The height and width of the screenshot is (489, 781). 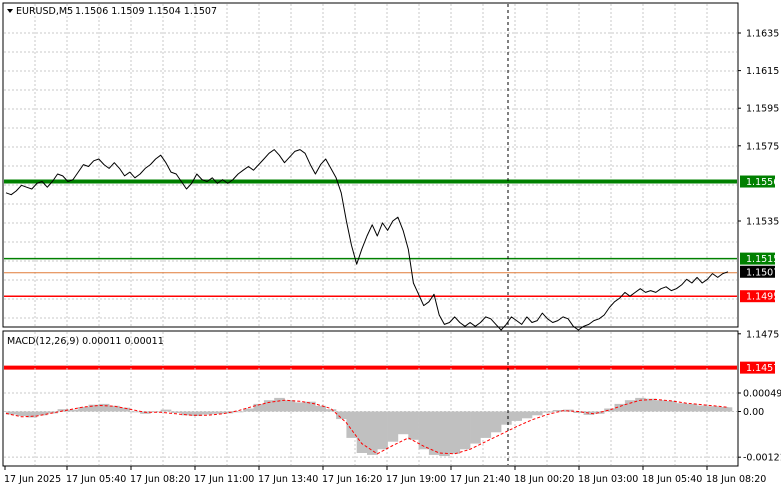 I want to click on time-tick-label: 18 Jun 00:20, so click(x=544, y=479).